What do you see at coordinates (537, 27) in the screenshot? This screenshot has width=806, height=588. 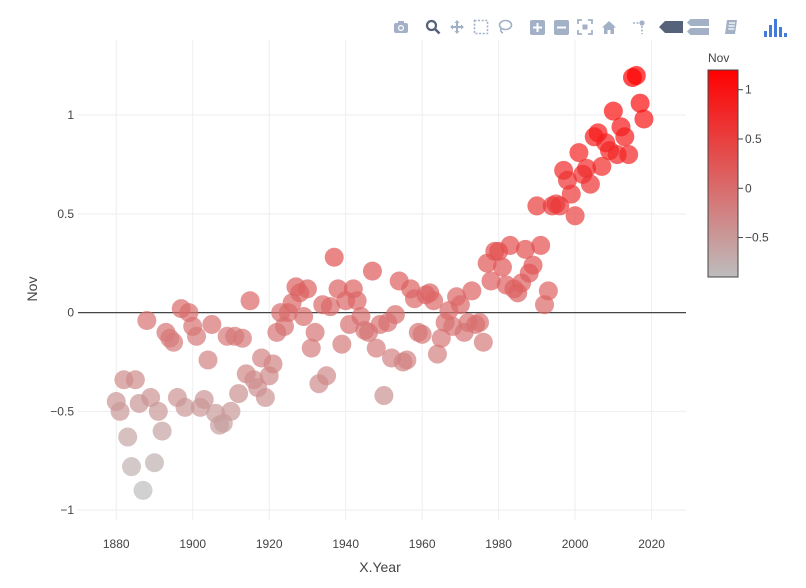 I see `zoom-in-icon` at bounding box center [537, 27].